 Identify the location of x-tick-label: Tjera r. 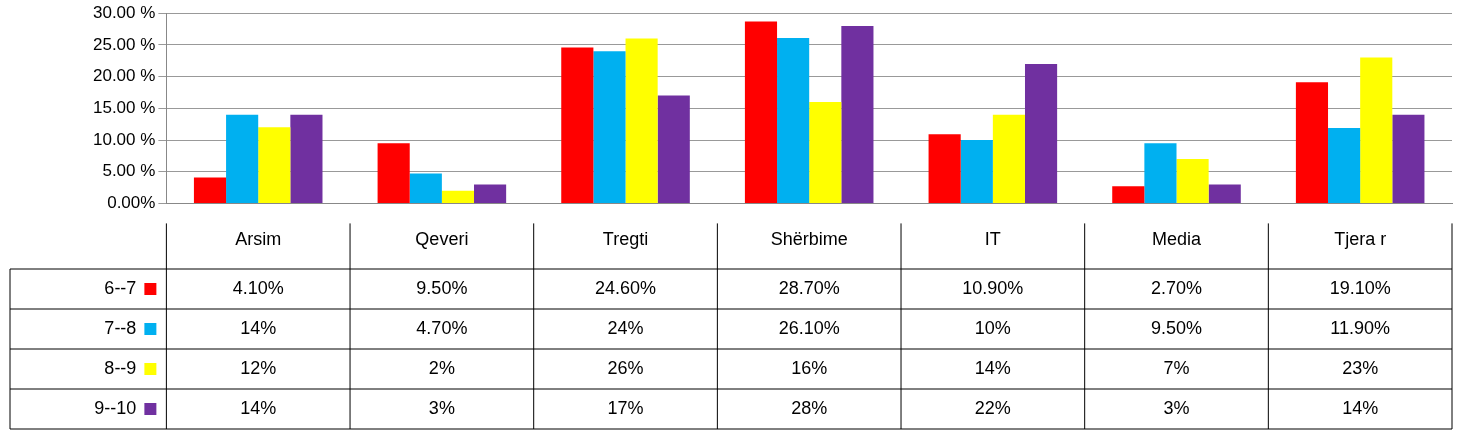
(1360, 239).